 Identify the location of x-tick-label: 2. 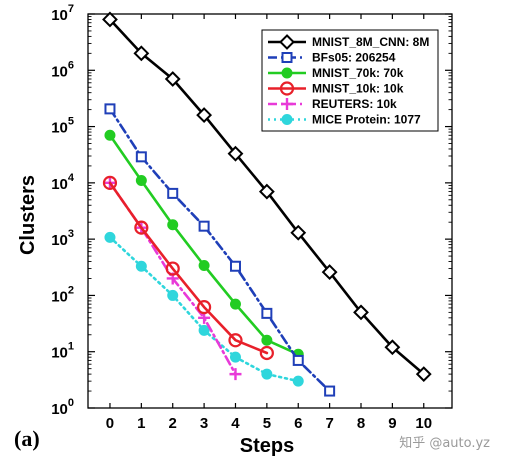
(173, 423).